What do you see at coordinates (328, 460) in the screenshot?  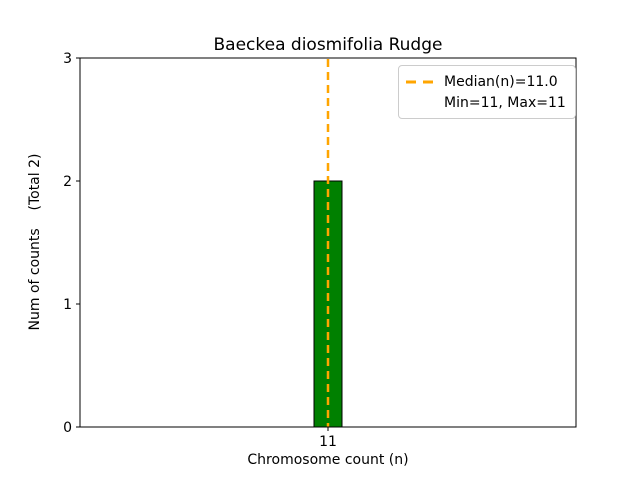 I see `x-axis-label: Chromosome count (n)` at bounding box center [328, 460].